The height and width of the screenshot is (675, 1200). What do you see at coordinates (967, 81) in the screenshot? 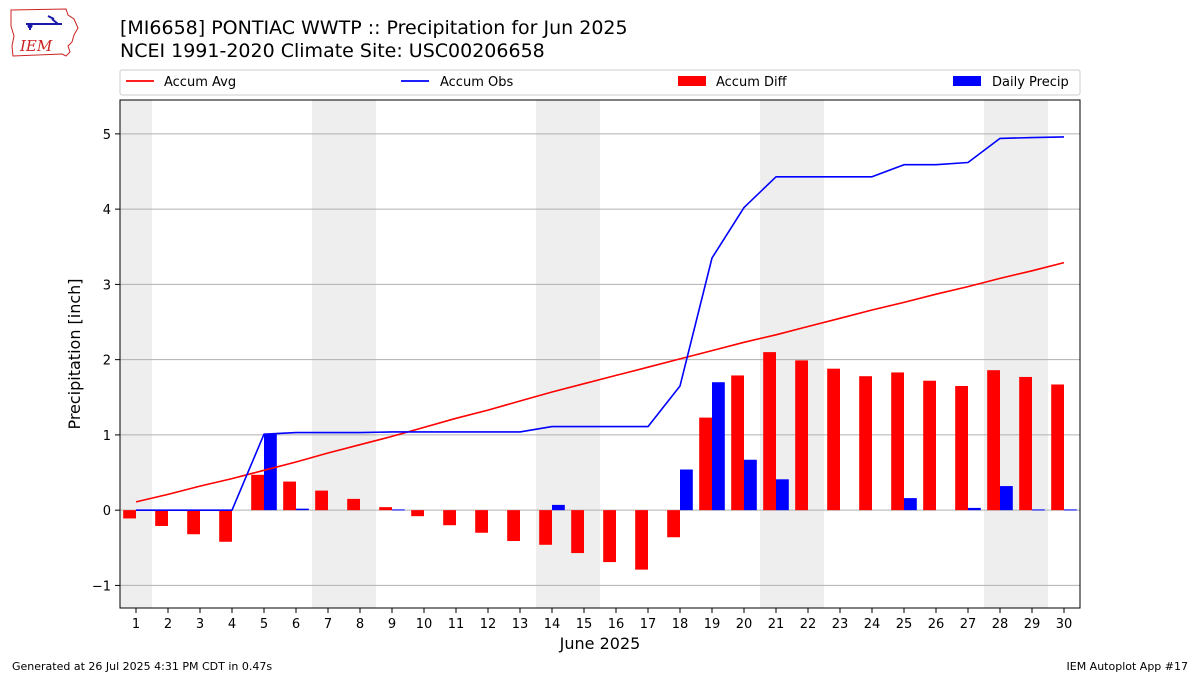
I see `legend-swatch-daily-precip` at bounding box center [967, 81].